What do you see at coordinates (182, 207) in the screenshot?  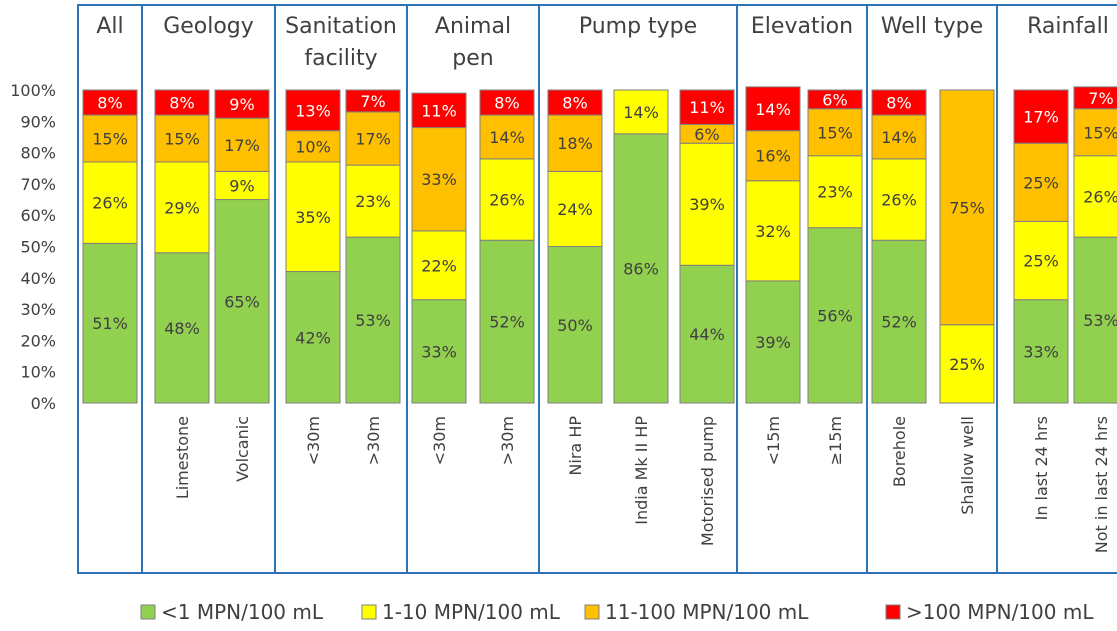 I see `data-label: 29%` at bounding box center [182, 207].